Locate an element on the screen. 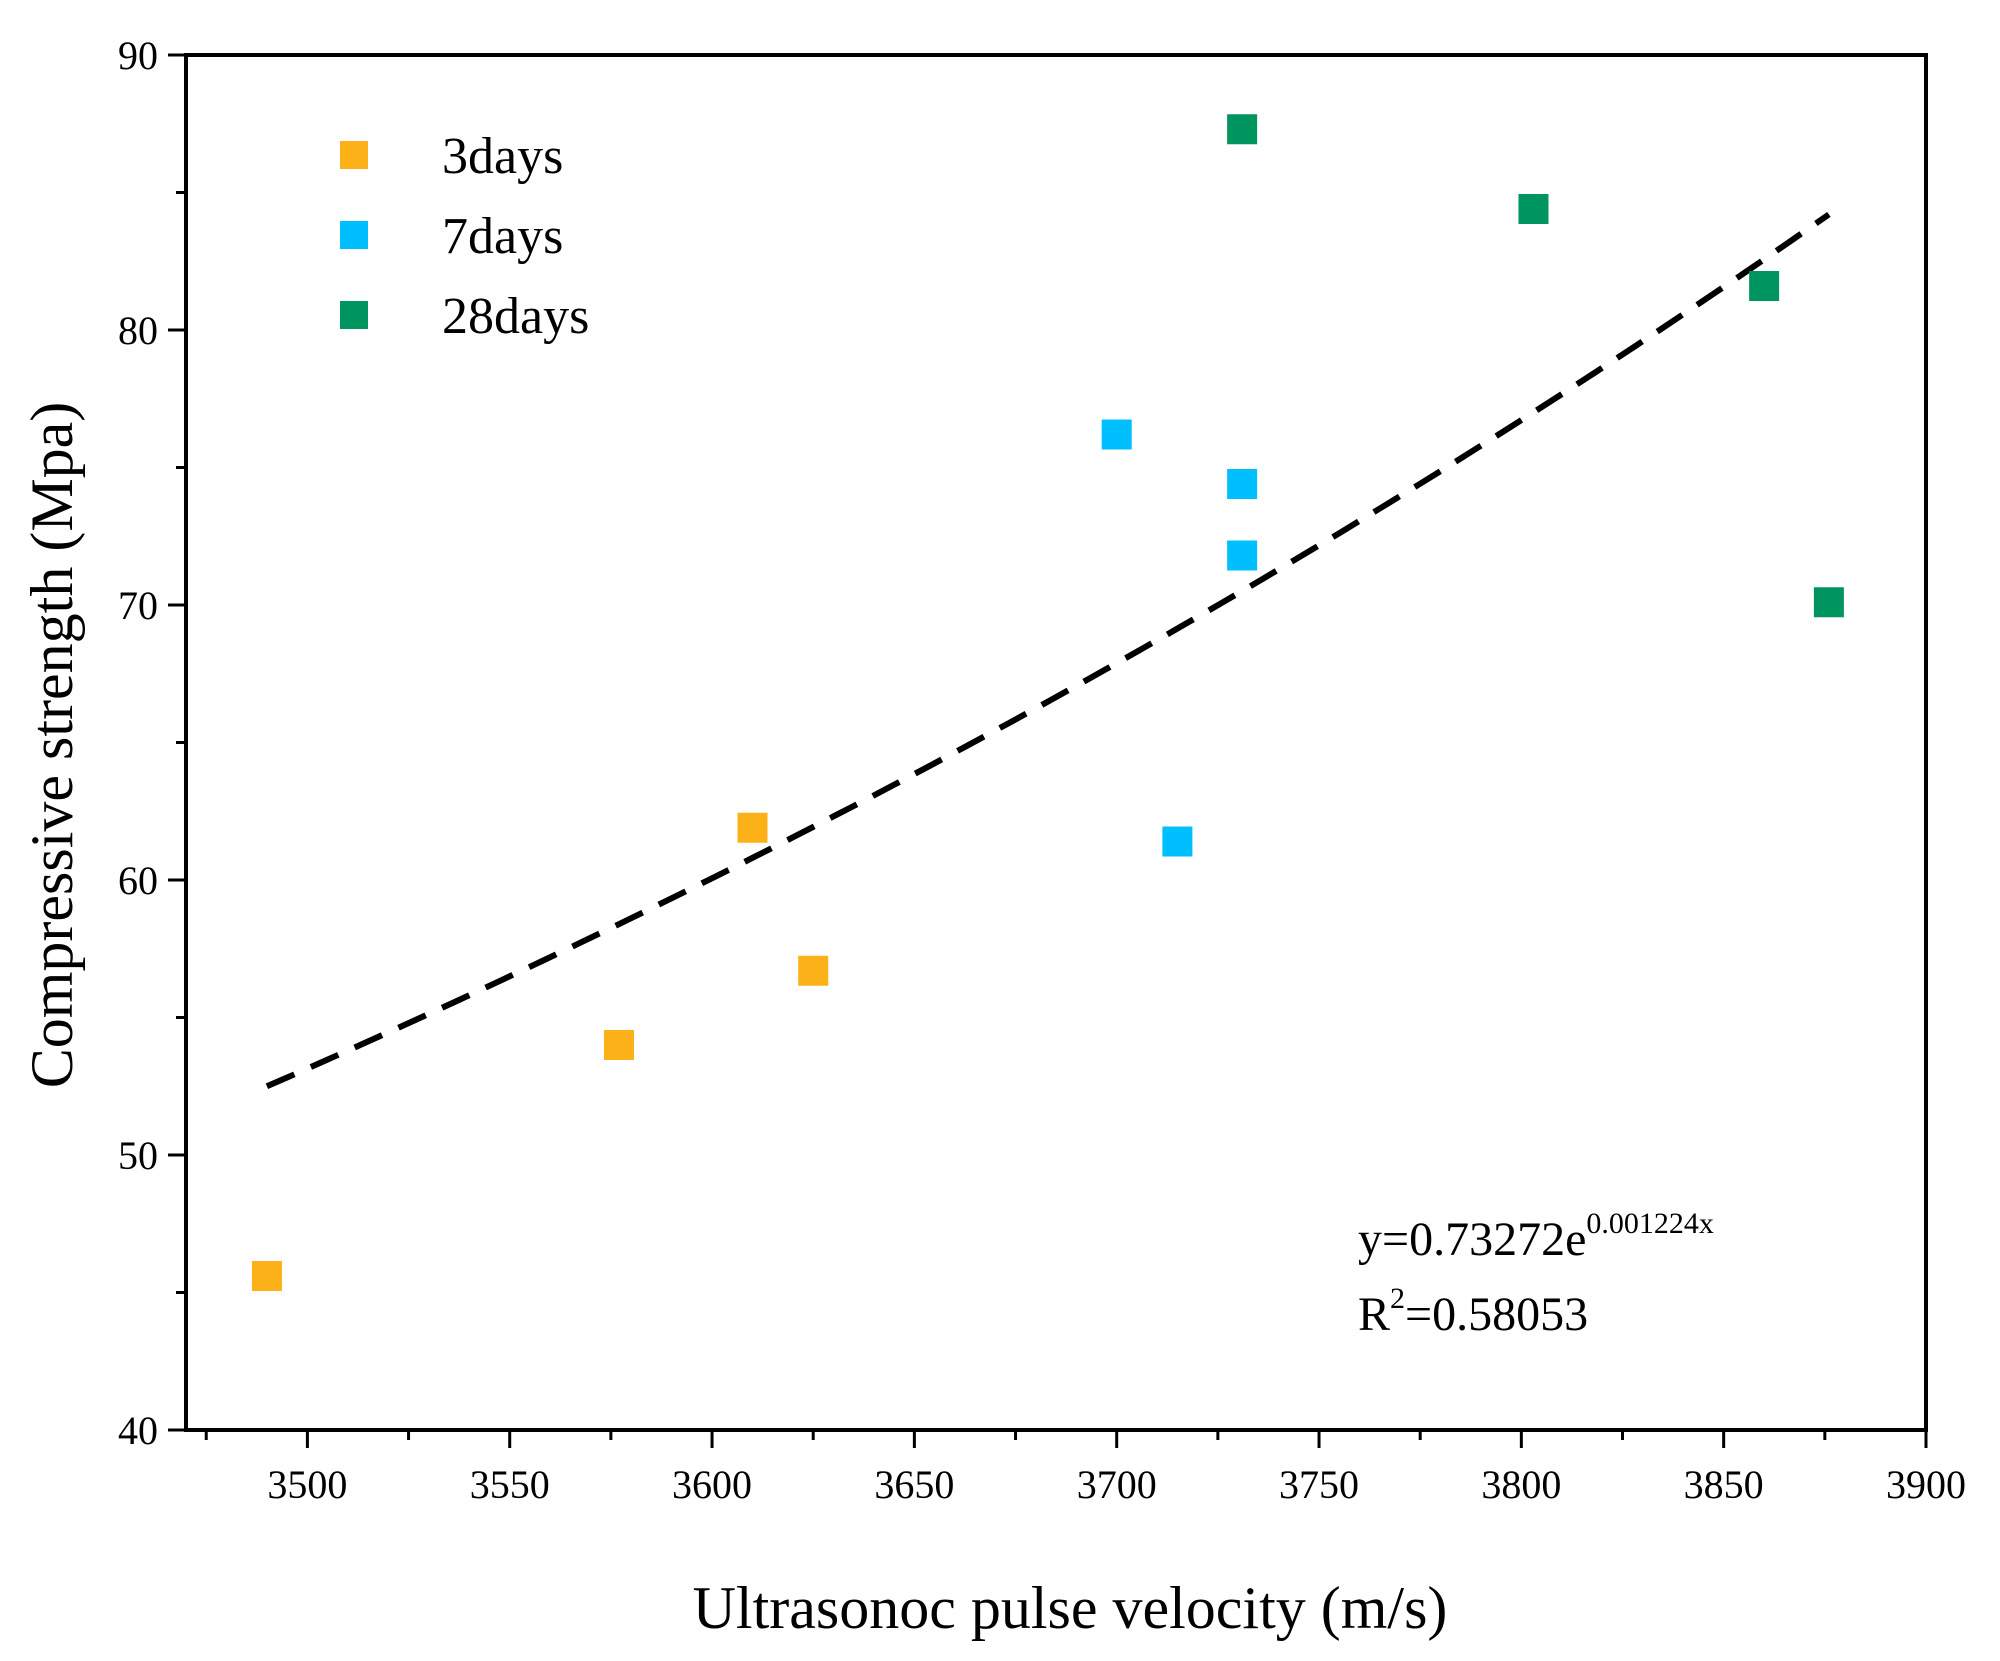  legend-label-28days: 28days is located at coordinates (515, 316).